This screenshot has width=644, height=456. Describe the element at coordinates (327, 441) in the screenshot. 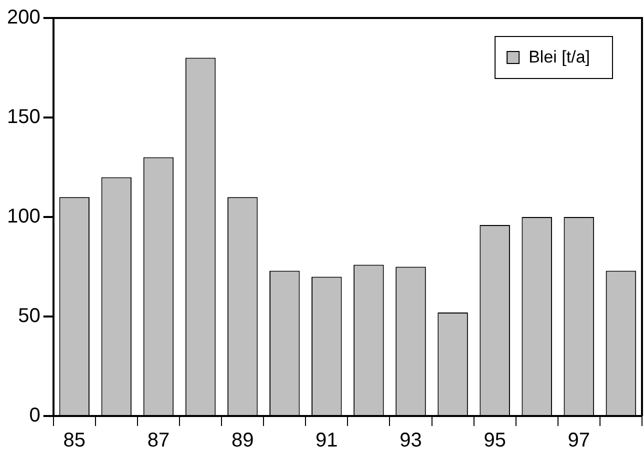

I see `x-tick-label: 91` at that location.